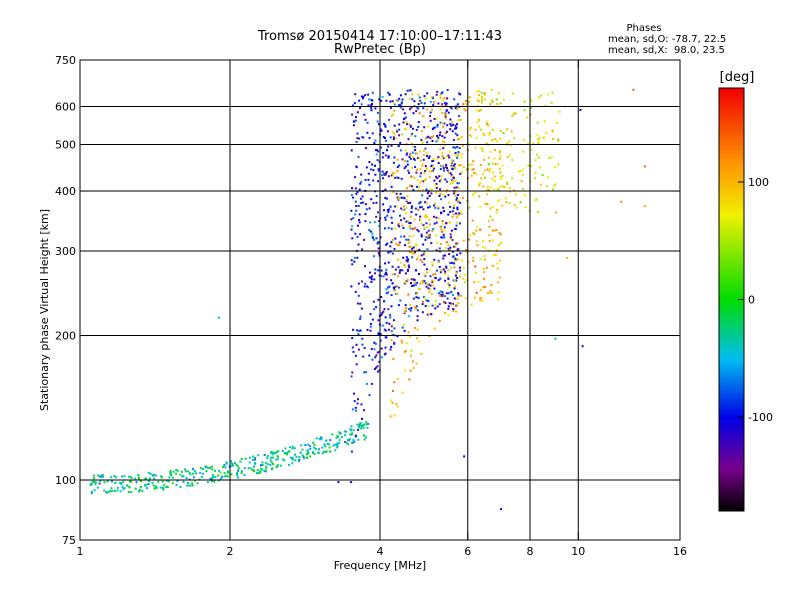 The width and height of the screenshot is (800, 600). What do you see at coordinates (65, 336) in the screenshot?
I see `y-tick-label: 200` at bounding box center [65, 336].